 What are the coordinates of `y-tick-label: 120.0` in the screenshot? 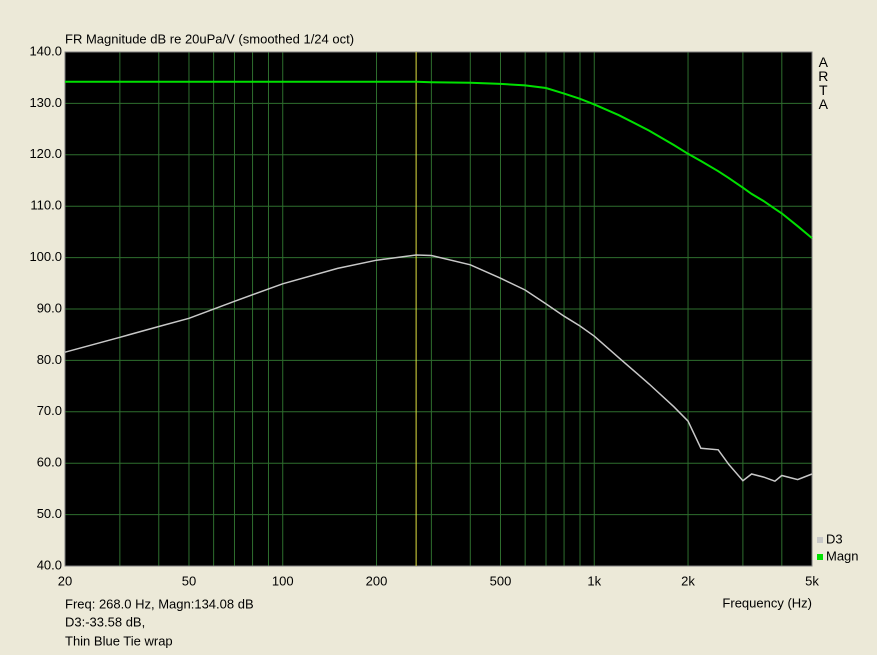 It's located at (45, 153).